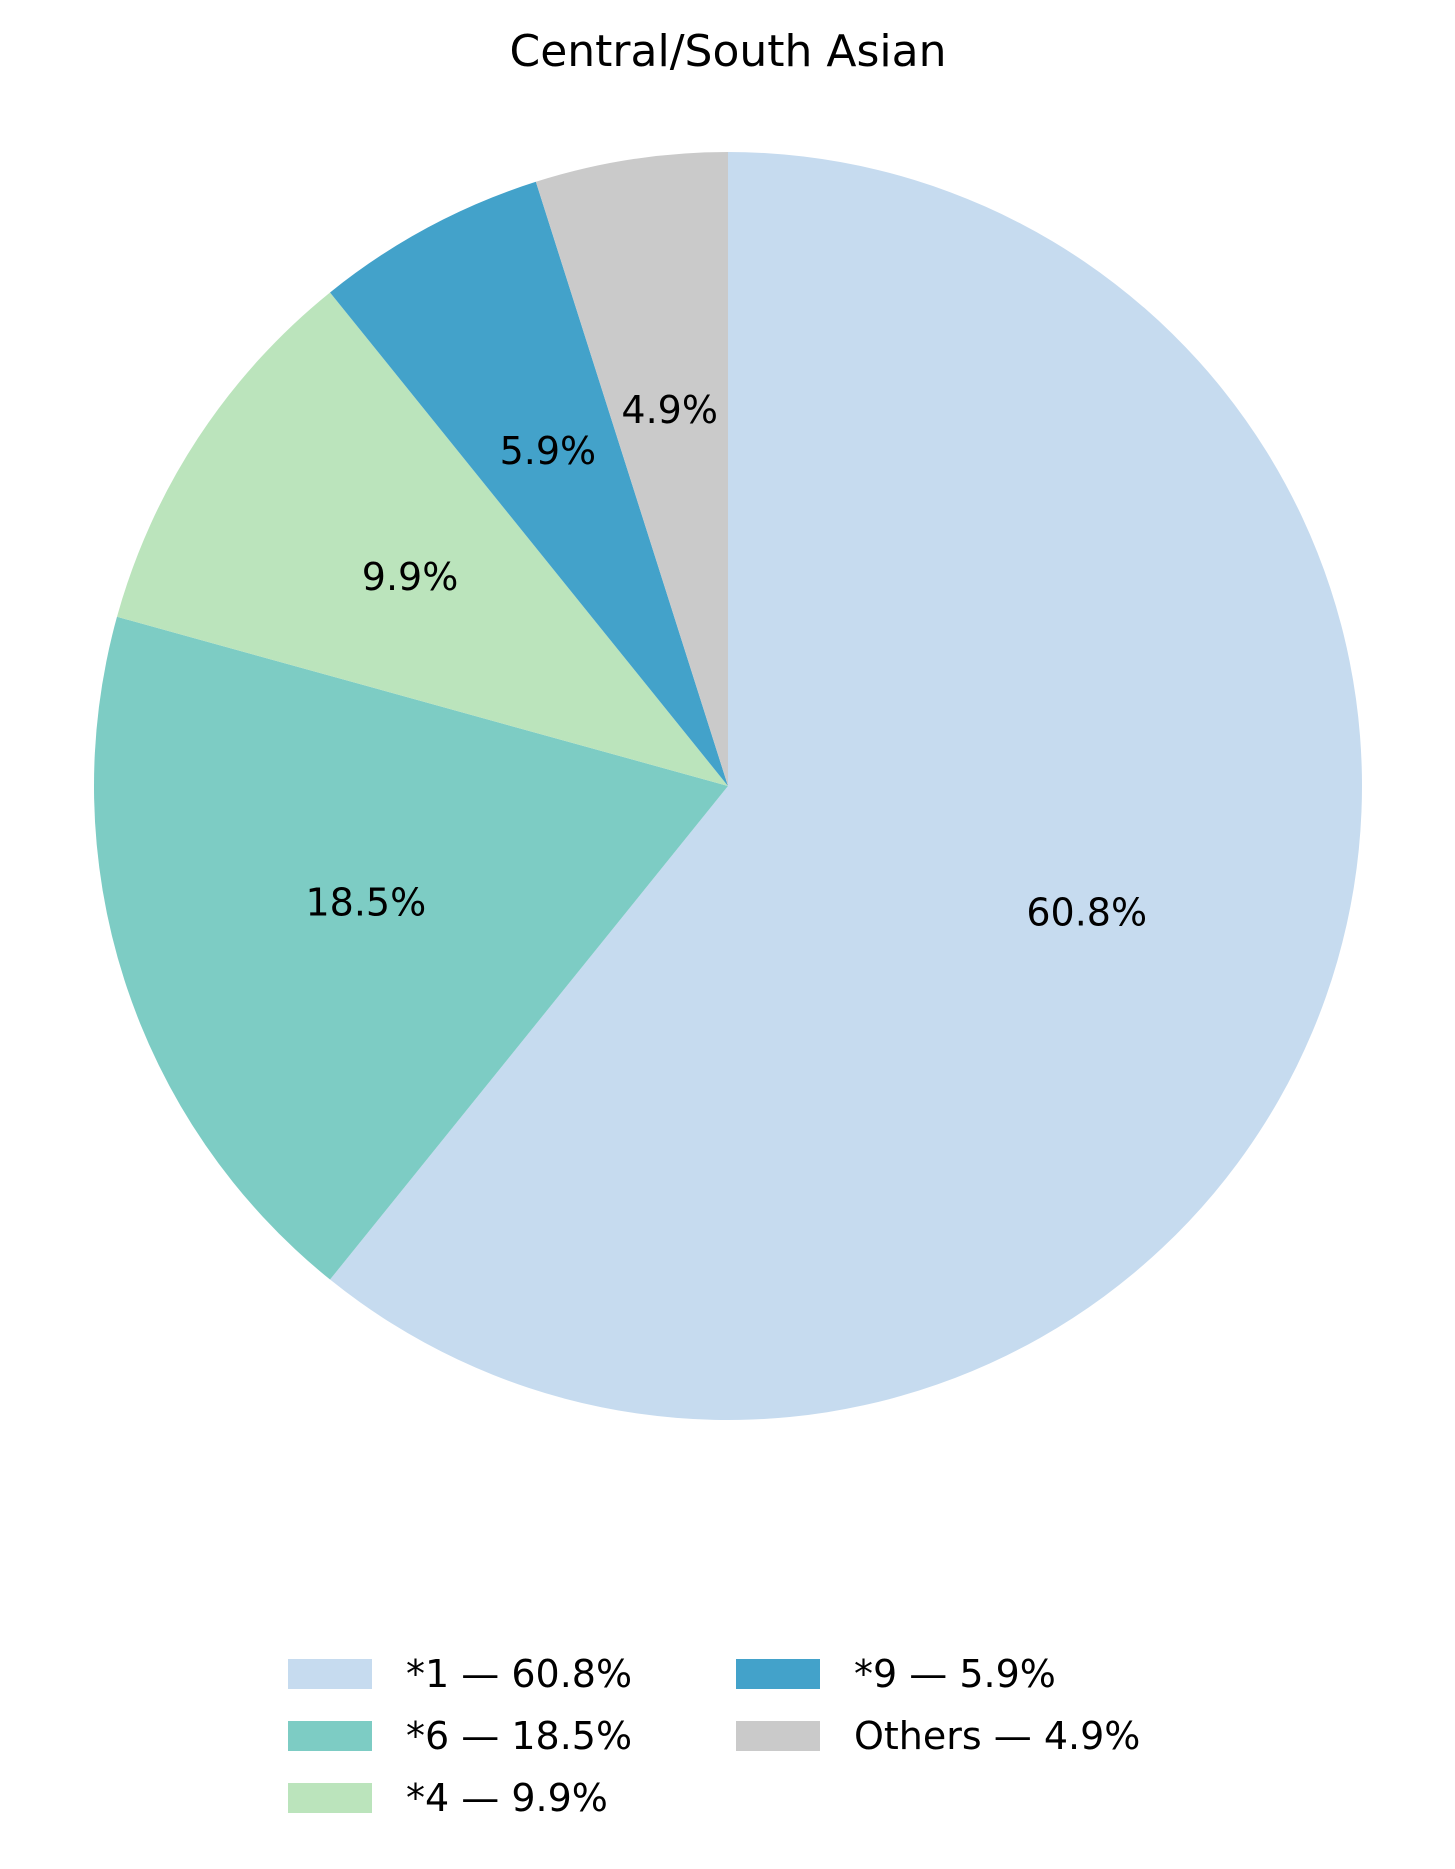  I want to click on slice-label-others: 4.9%, so click(669, 410).